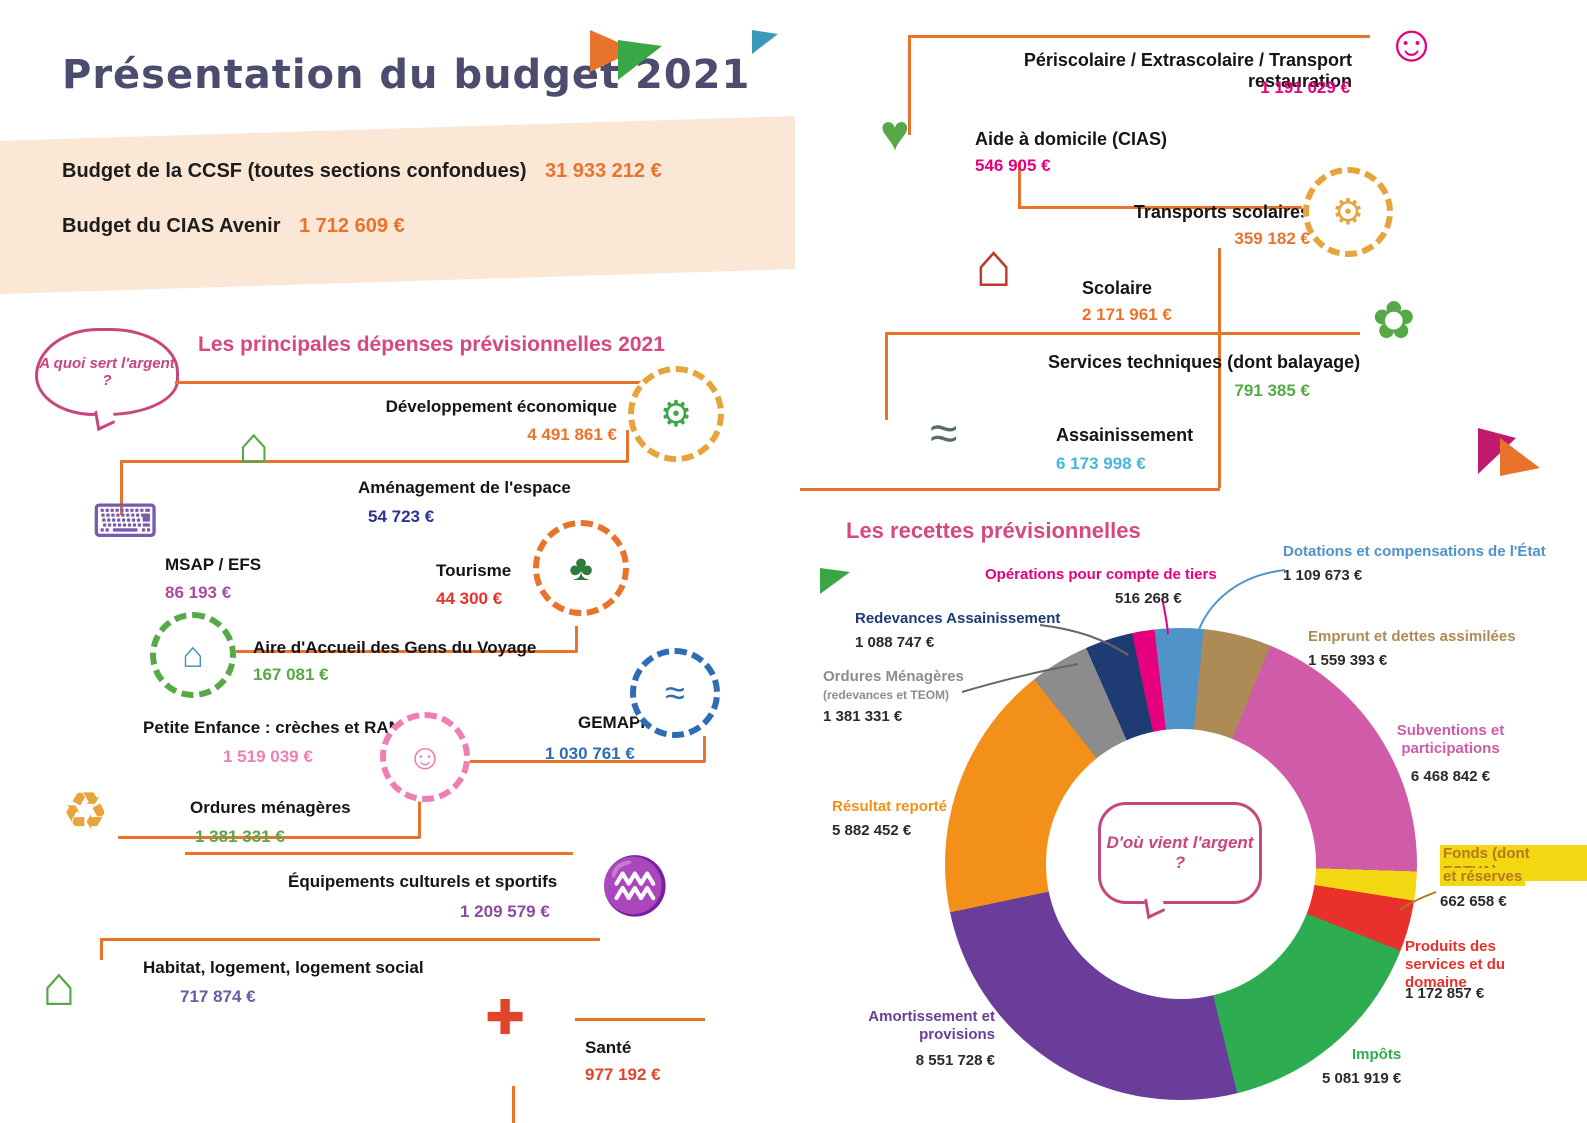 The width and height of the screenshot is (1587, 1123). I want to click on expense-msap-value: 86 193 €, so click(198, 592).